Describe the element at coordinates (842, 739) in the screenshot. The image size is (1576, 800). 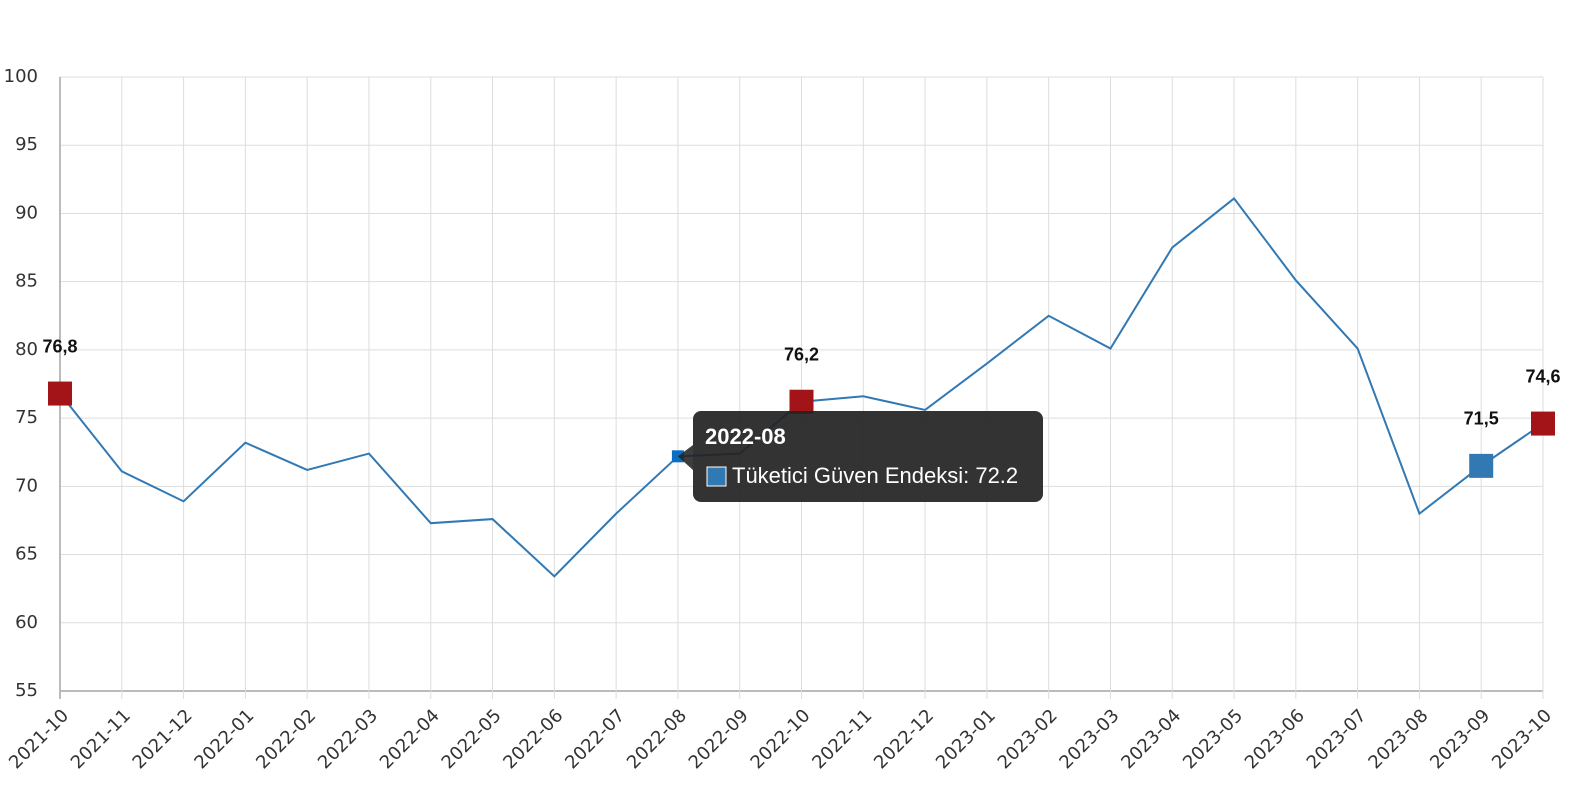
I see `x-tick-label: 2022-11` at that location.